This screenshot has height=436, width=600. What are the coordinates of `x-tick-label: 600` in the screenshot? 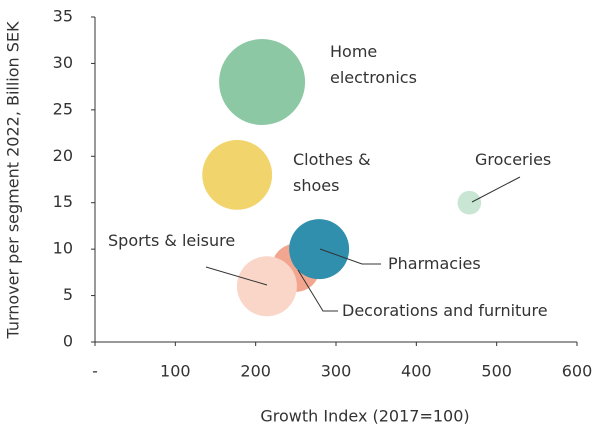 It's located at (577, 371).